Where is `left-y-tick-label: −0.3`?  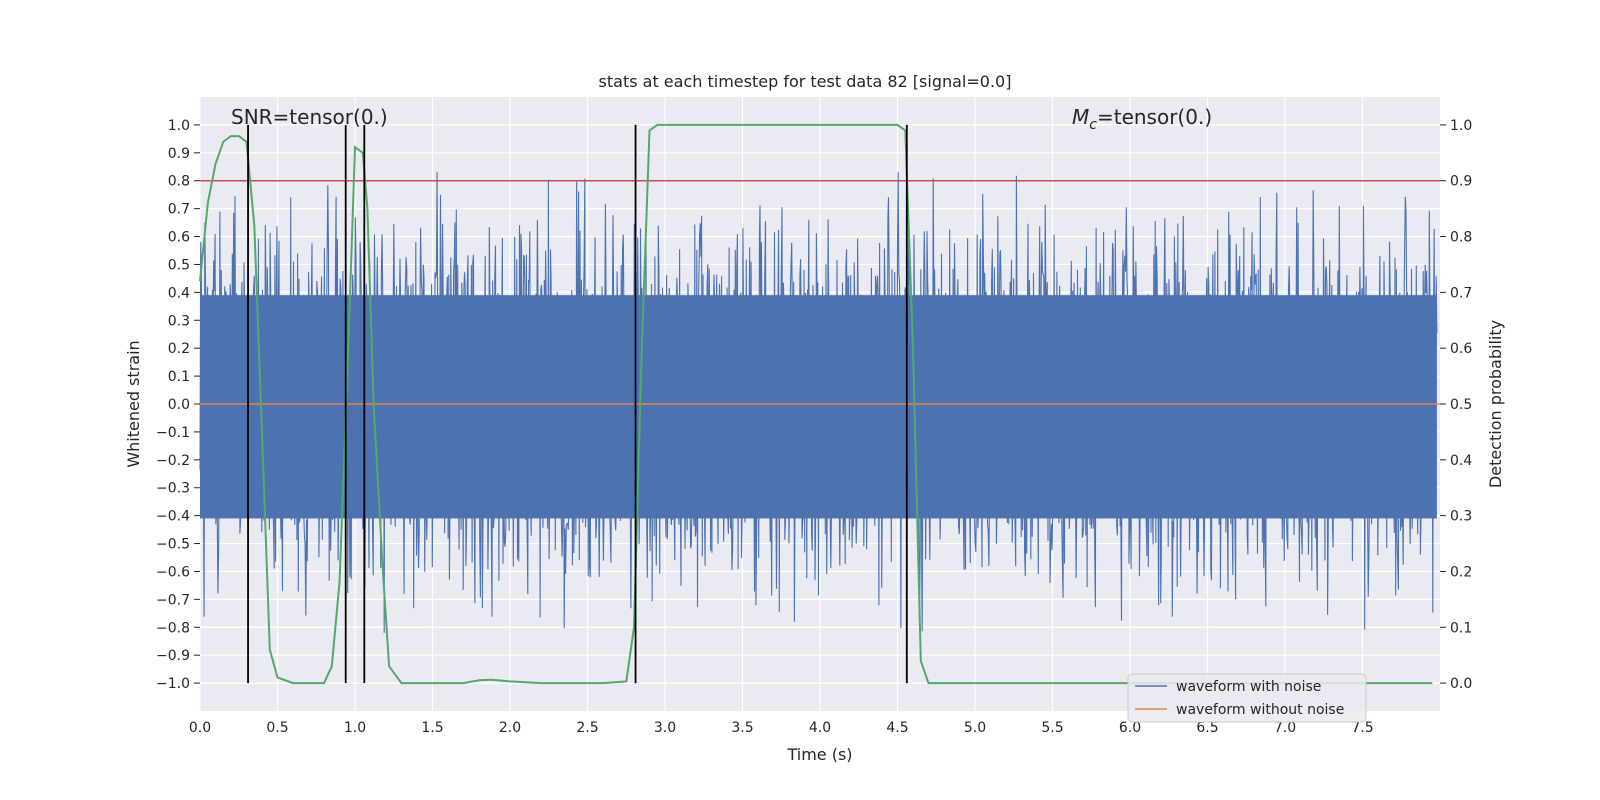 left-y-tick-label: −0.3 is located at coordinates (173, 489).